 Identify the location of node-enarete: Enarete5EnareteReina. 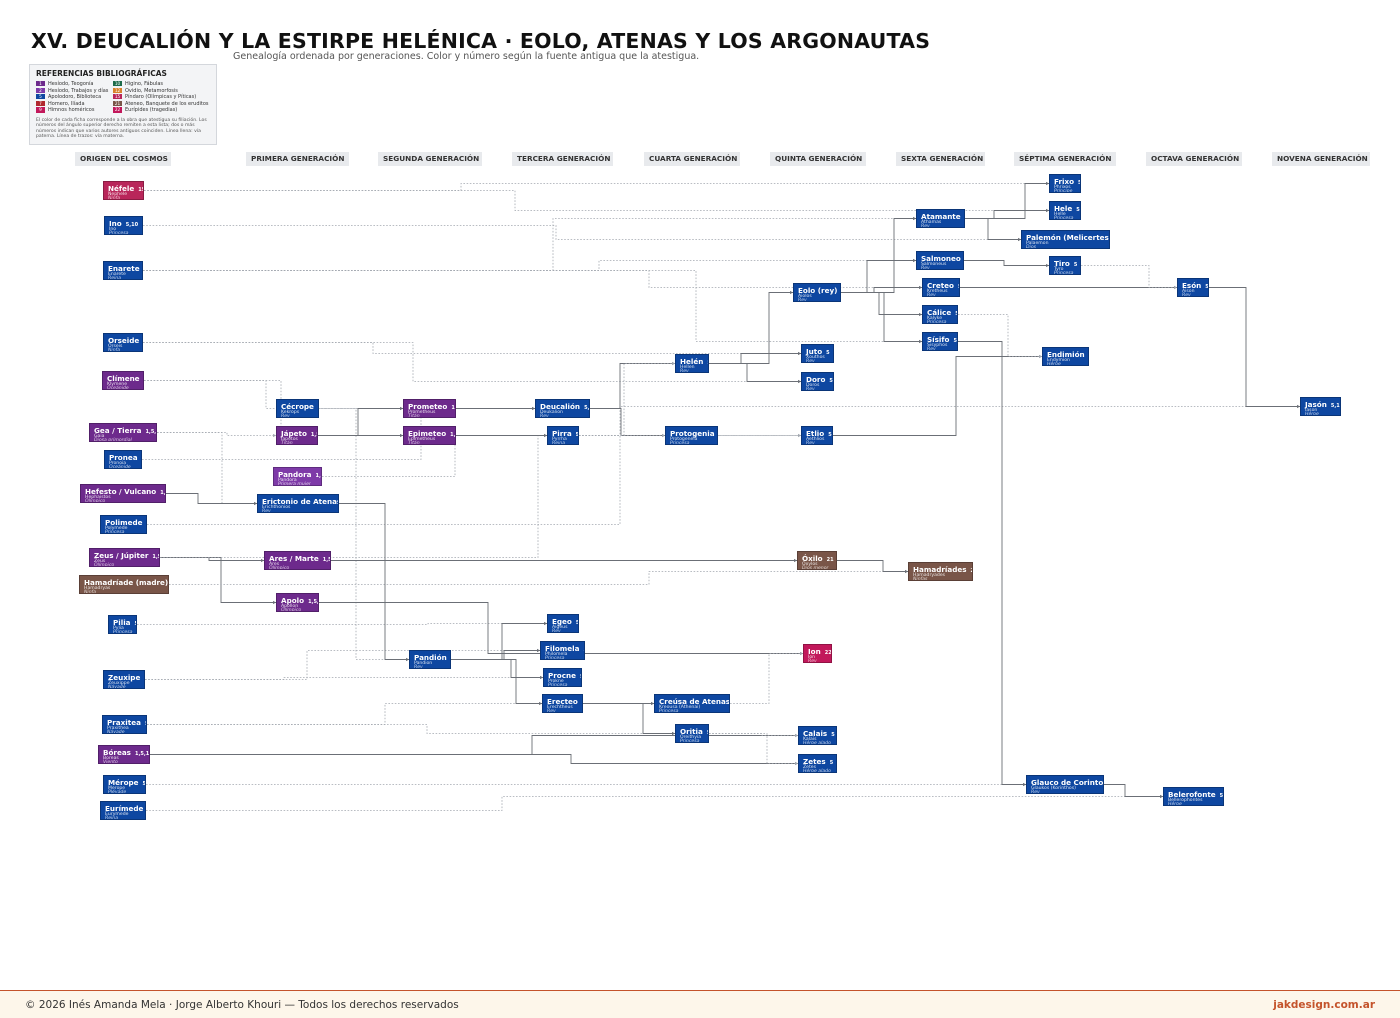
(123, 270).